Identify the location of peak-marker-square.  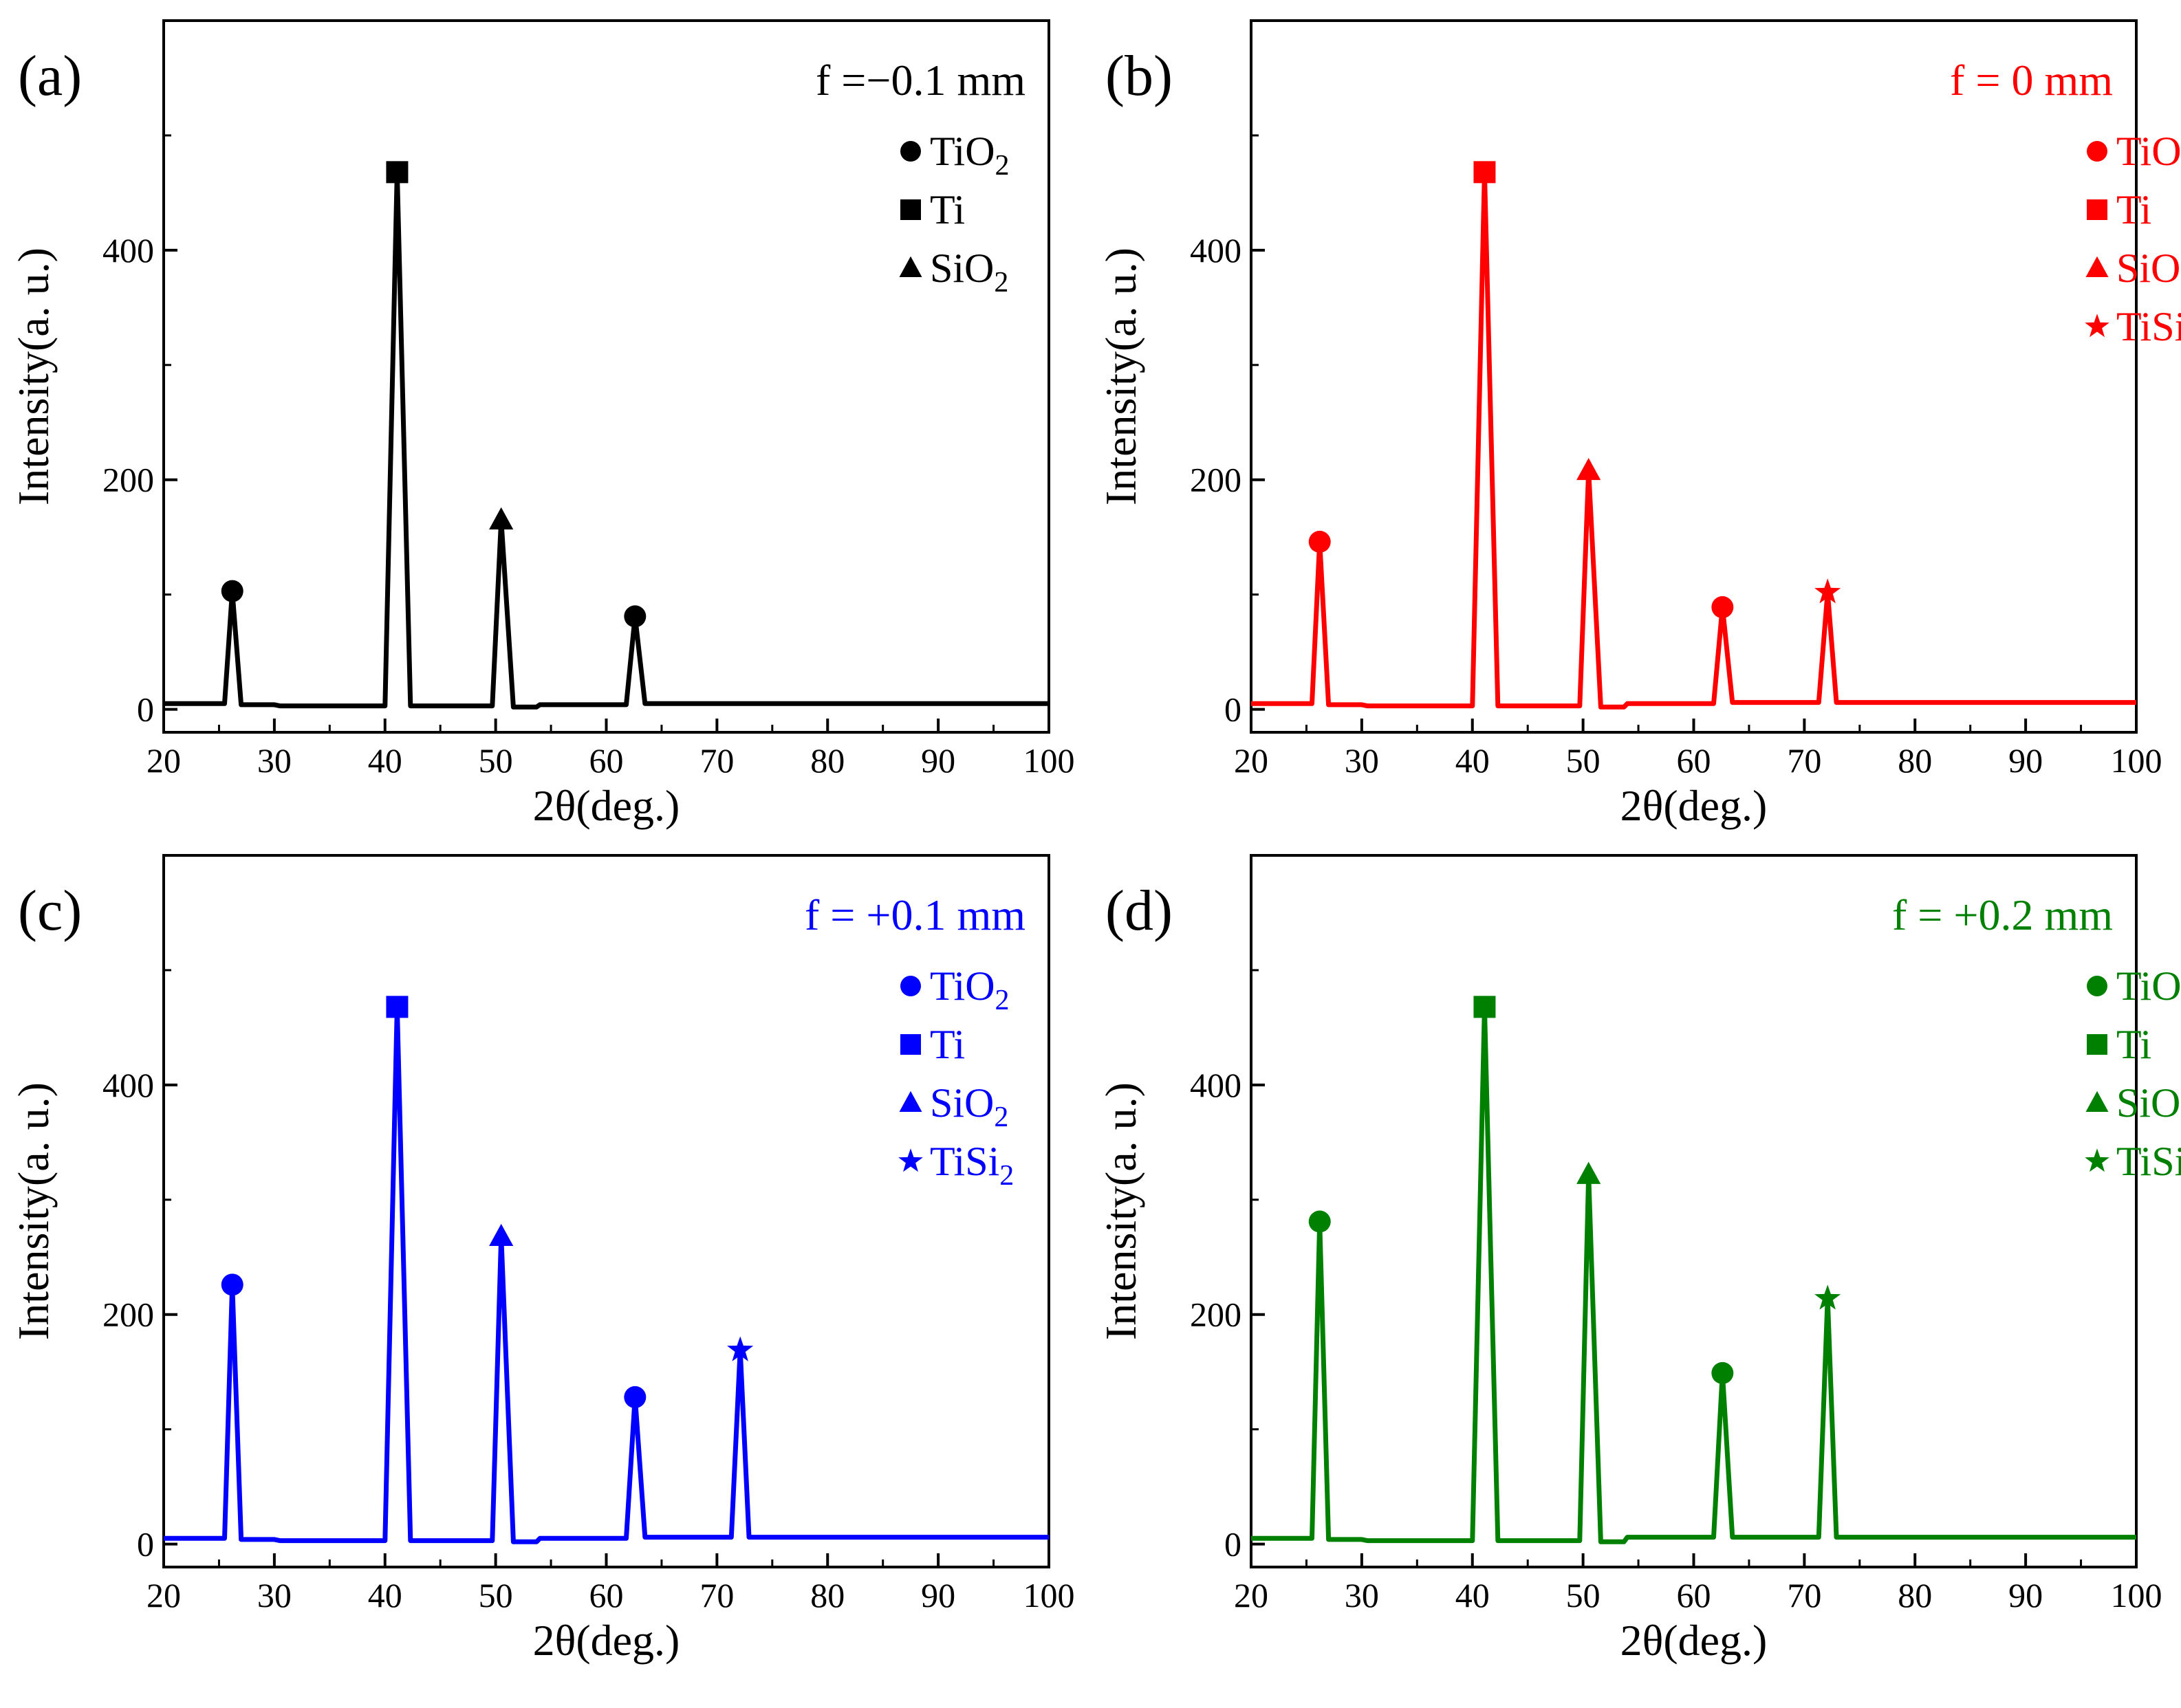
(397, 172).